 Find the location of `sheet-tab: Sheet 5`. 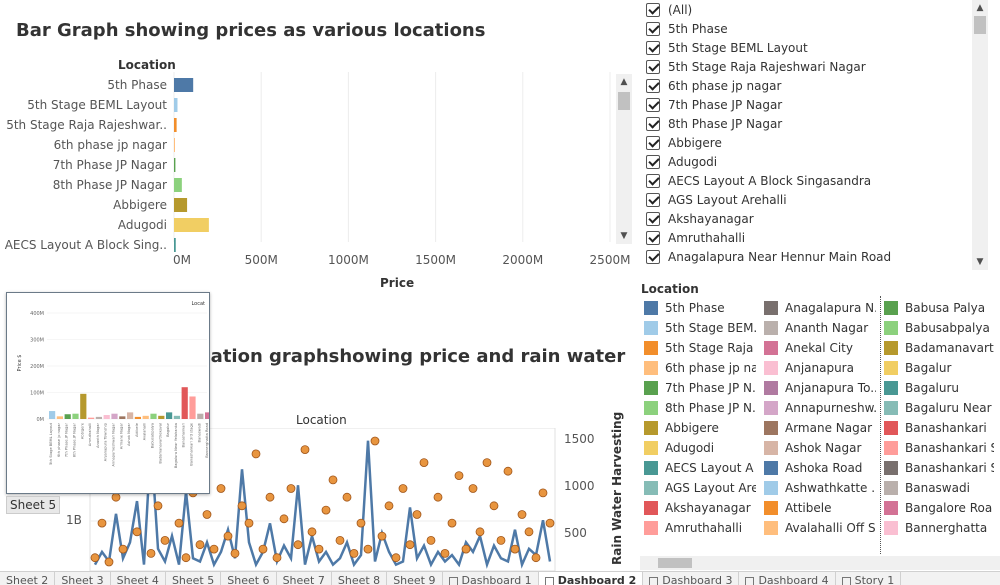

sheet-tab: Sheet 5 is located at coordinates (194, 578).